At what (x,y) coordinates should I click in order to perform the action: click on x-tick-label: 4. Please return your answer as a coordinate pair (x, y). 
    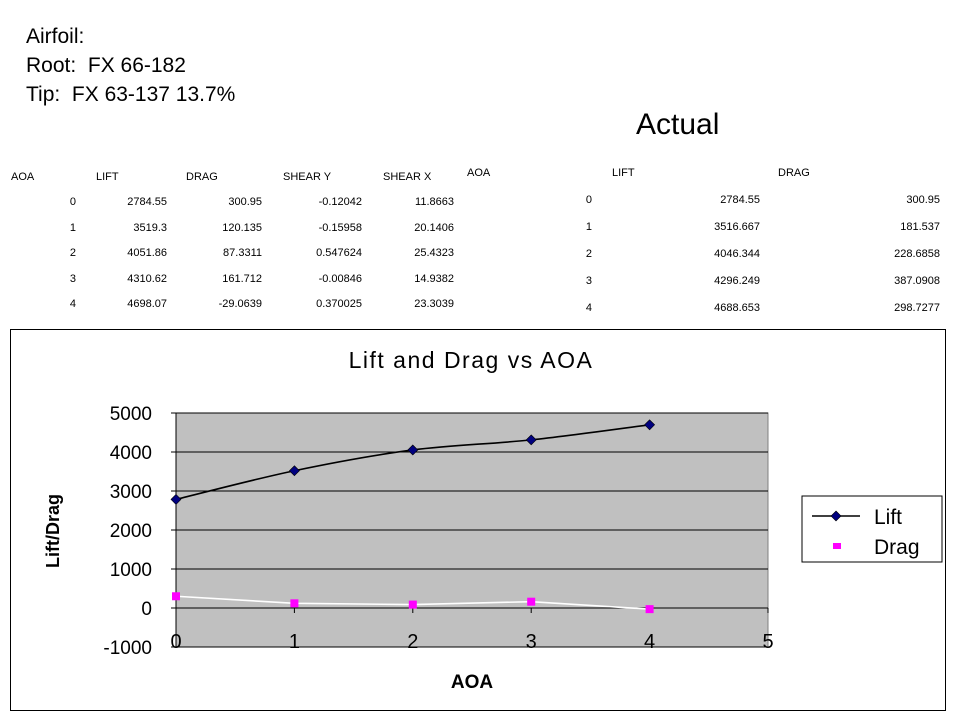
    Looking at the image, I should click on (649, 642).